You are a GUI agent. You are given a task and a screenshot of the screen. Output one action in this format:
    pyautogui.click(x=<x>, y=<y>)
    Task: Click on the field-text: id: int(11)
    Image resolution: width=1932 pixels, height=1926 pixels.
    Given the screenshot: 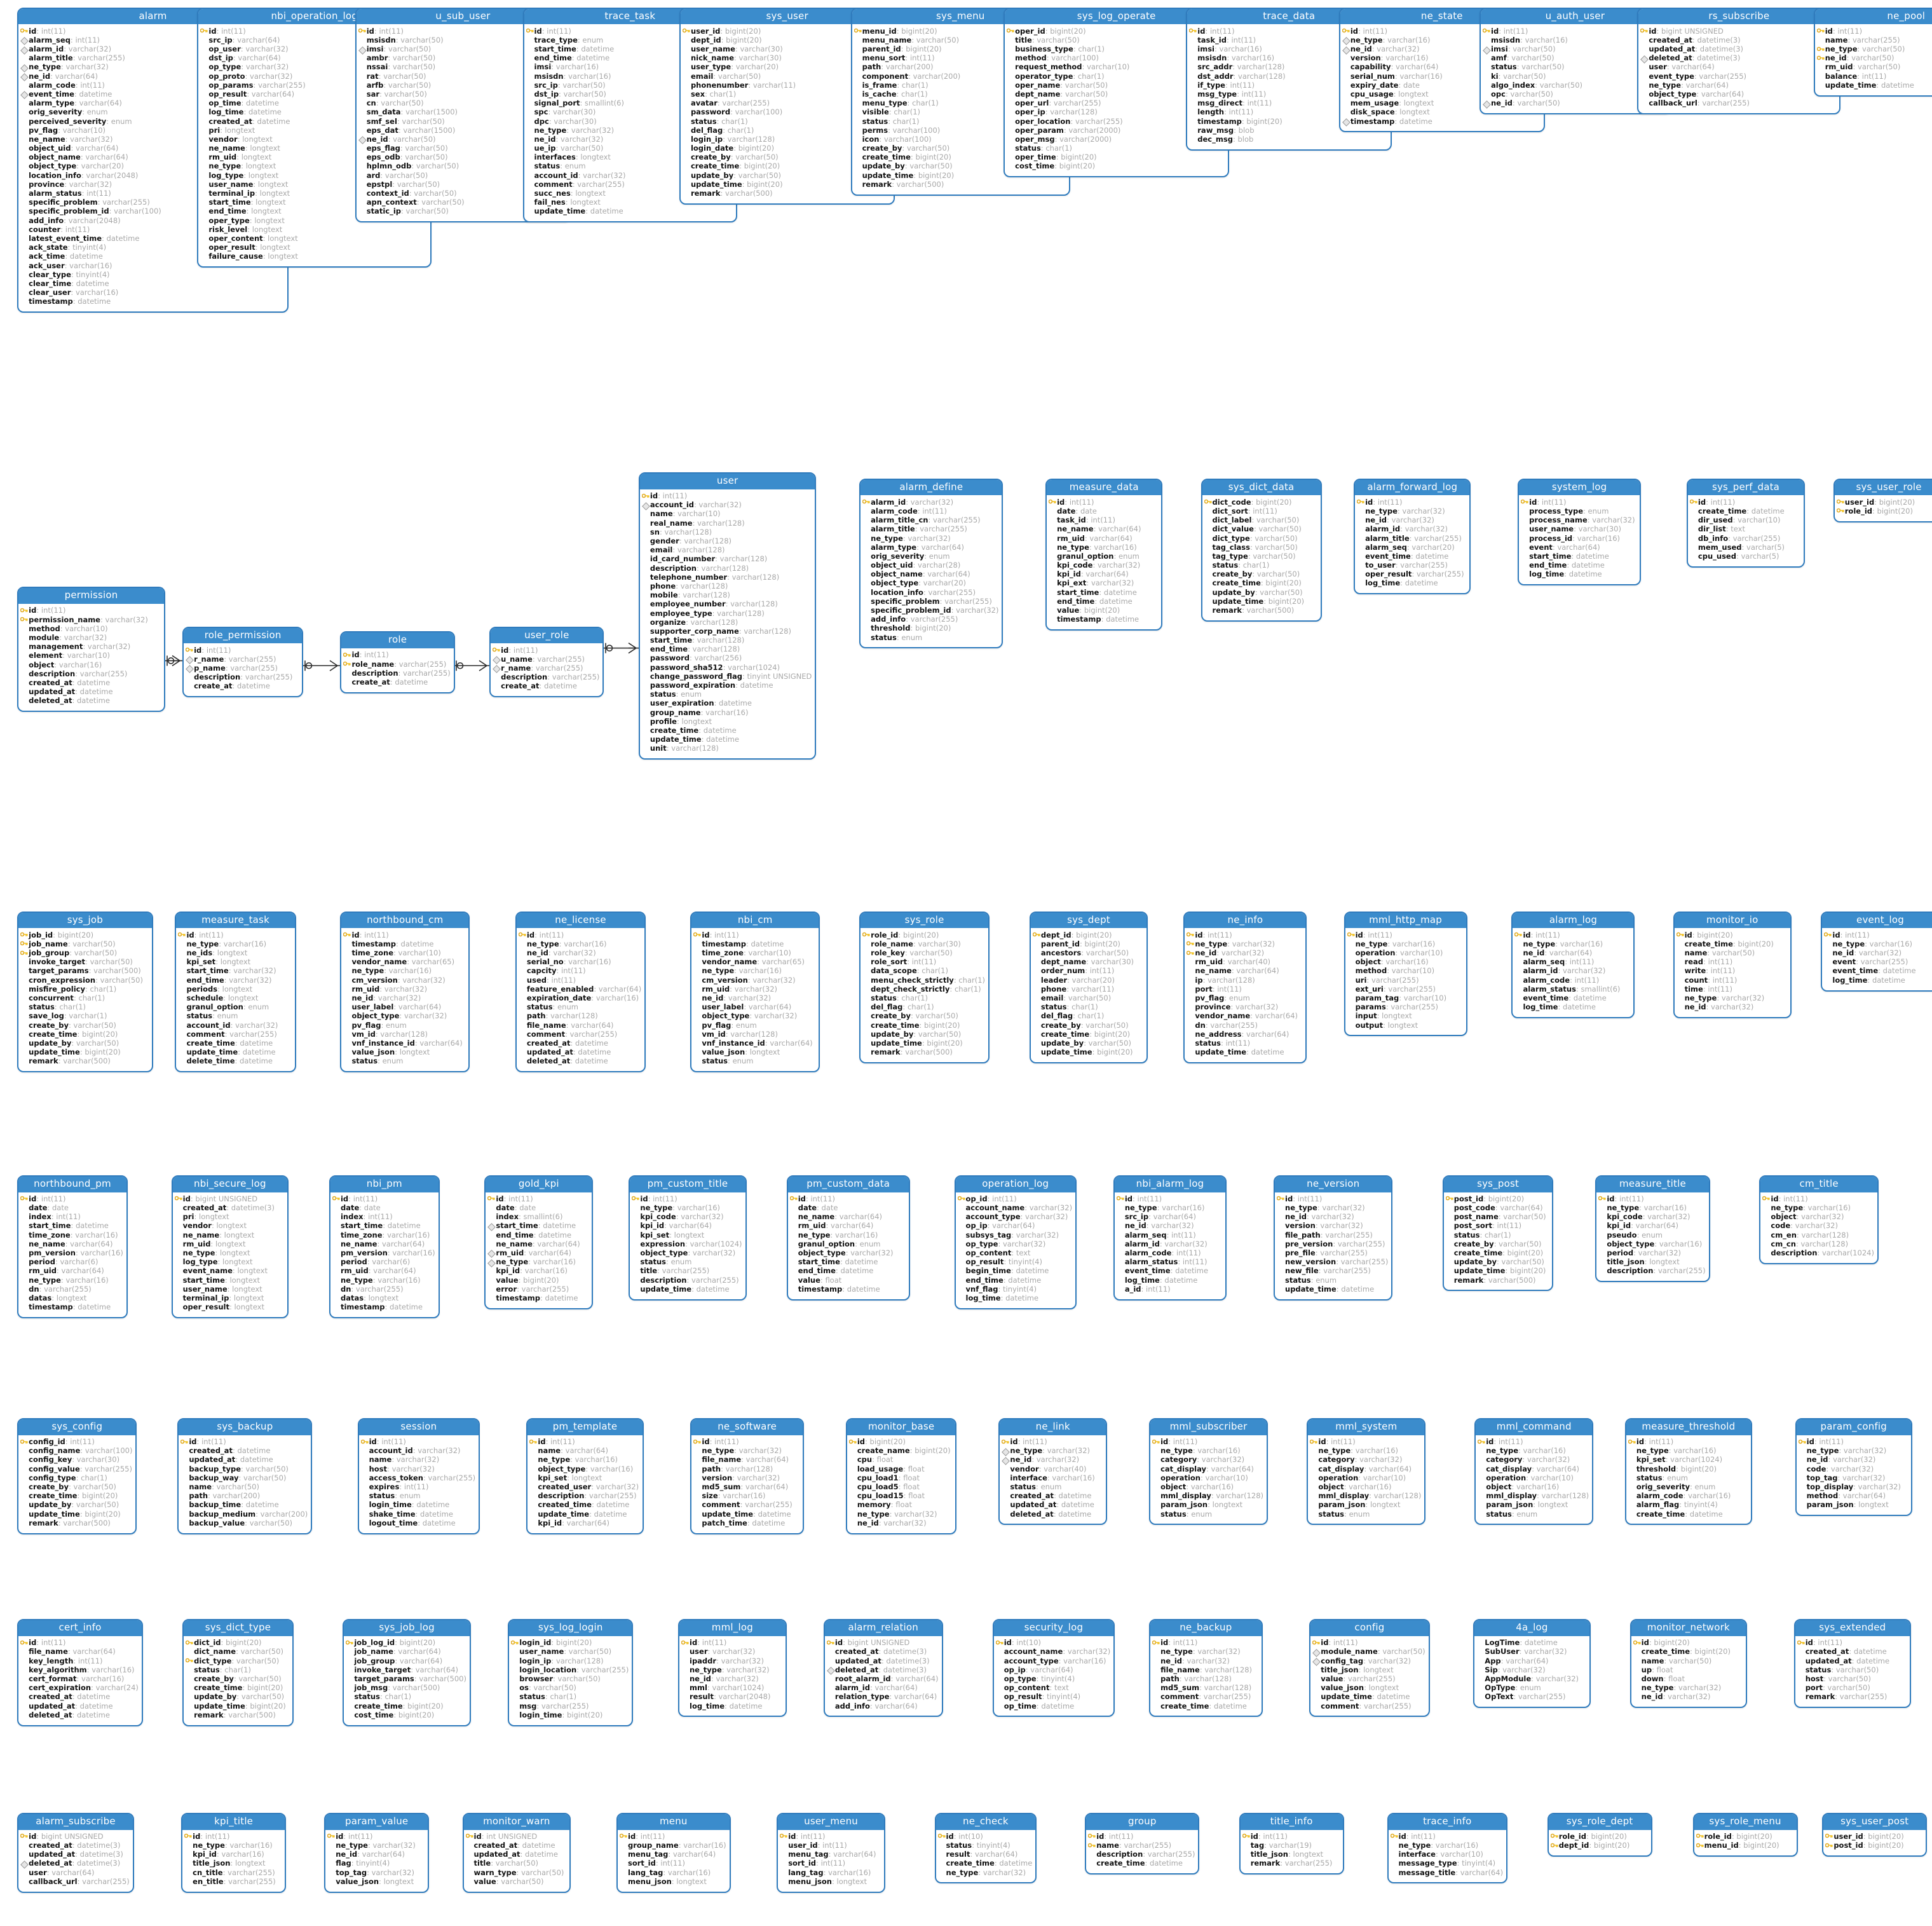 What is the action you would take?
    pyautogui.click(x=708, y=1643)
    